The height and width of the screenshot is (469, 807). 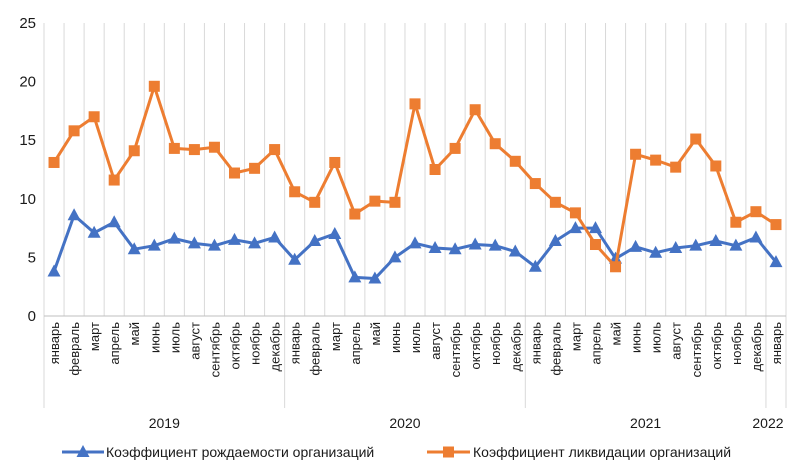 I want to click on x-tick-label: ноябрь, so click(x=736, y=343).